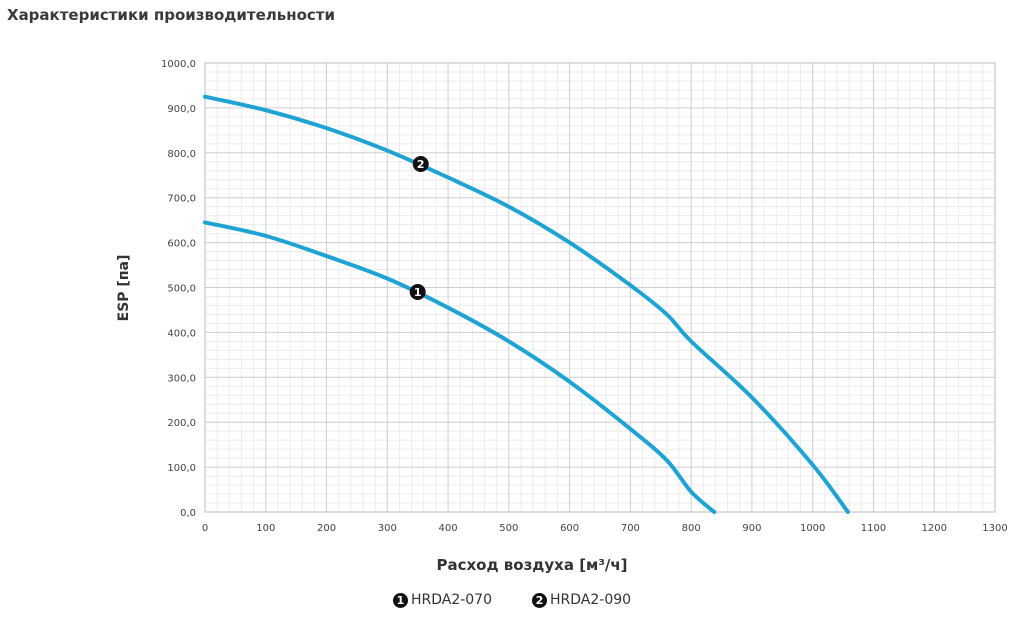  I want to click on y-tick-label: 1000,0, so click(178, 64).